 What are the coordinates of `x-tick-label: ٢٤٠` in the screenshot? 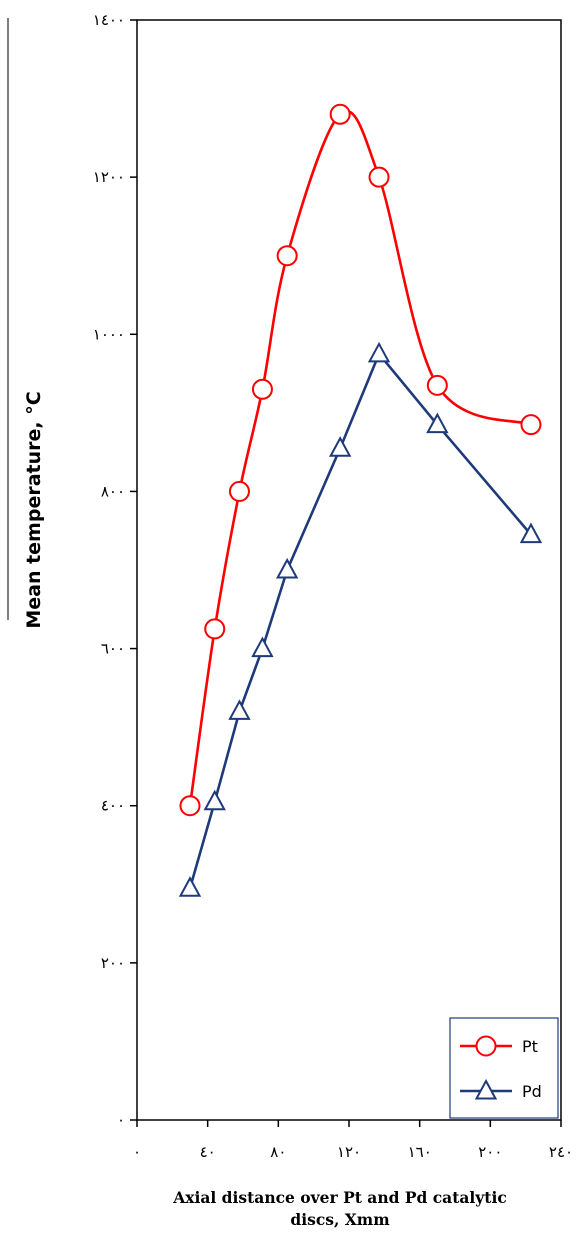 It's located at (561, 1152).